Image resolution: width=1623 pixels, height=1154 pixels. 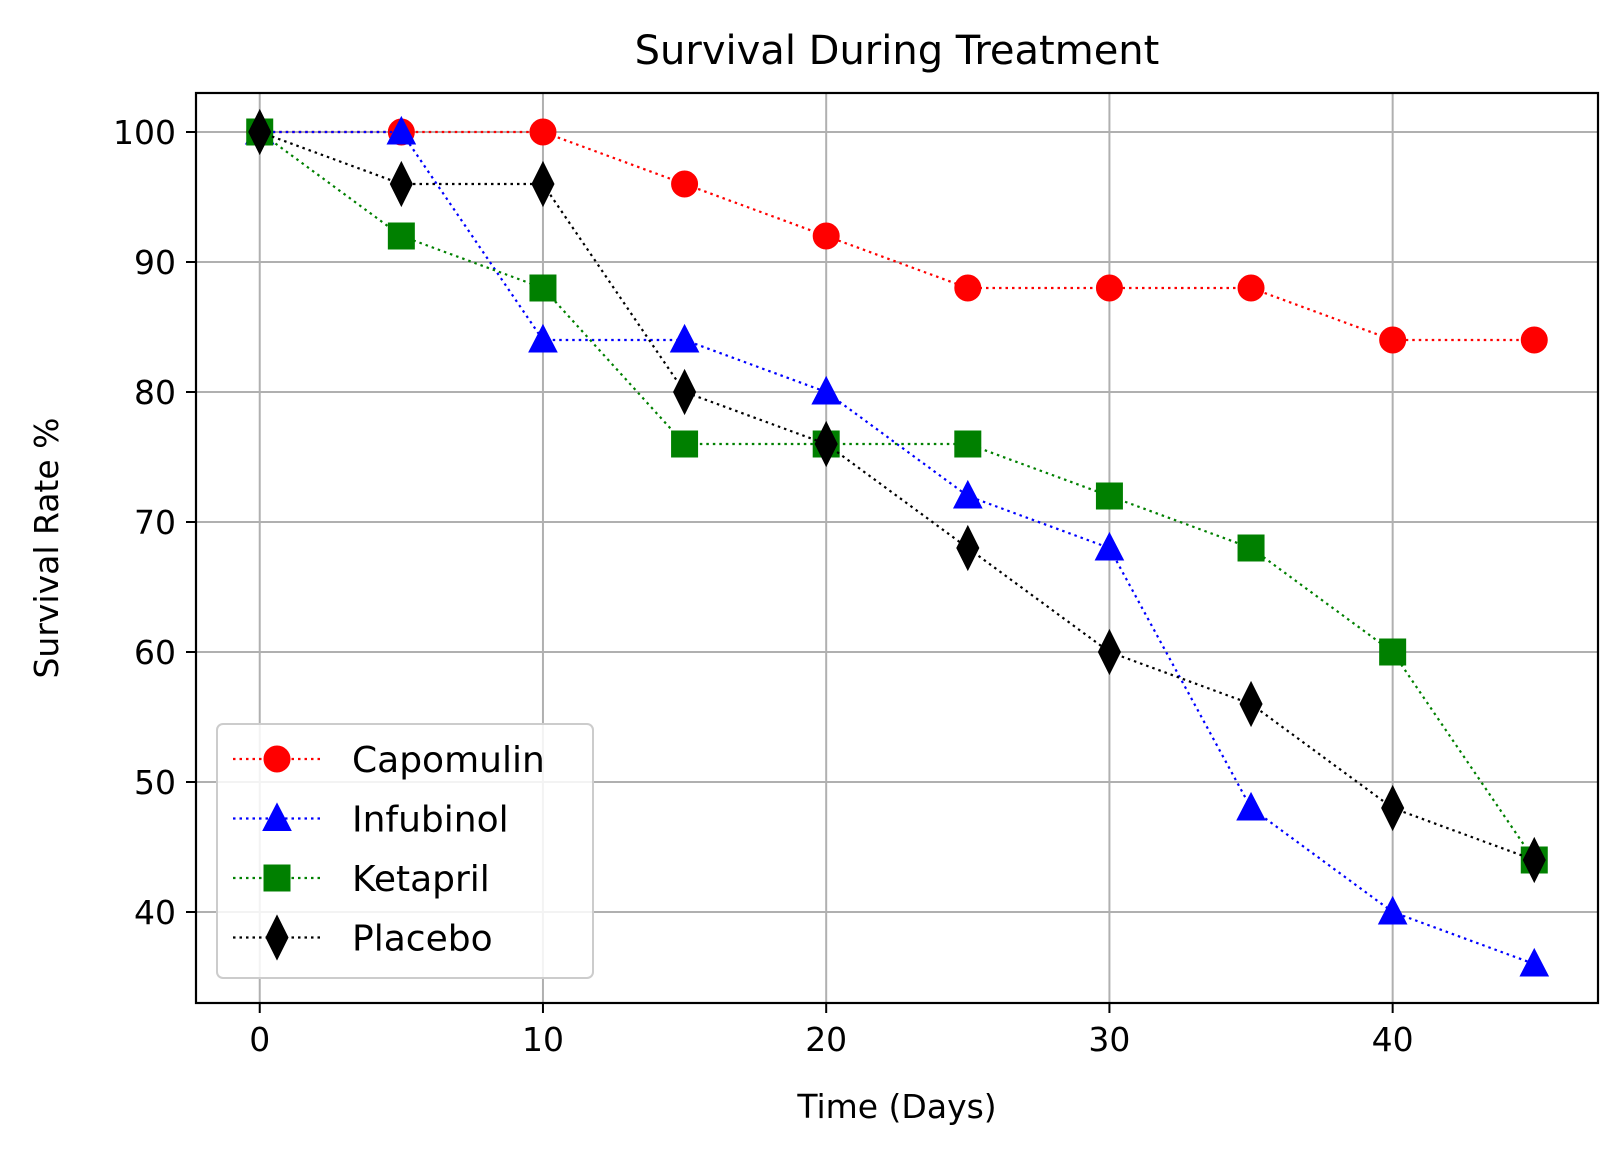 What do you see at coordinates (155, 522) in the screenshot?
I see `y-tick-label: 70` at bounding box center [155, 522].